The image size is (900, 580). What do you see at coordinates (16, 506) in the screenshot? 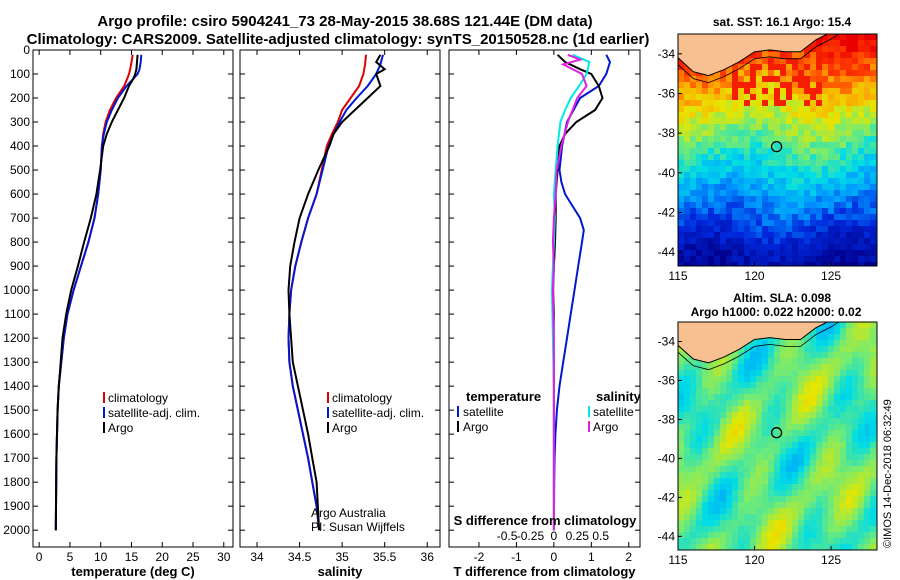
I see `y-tick-label: 1900` at bounding box center [16, 506].